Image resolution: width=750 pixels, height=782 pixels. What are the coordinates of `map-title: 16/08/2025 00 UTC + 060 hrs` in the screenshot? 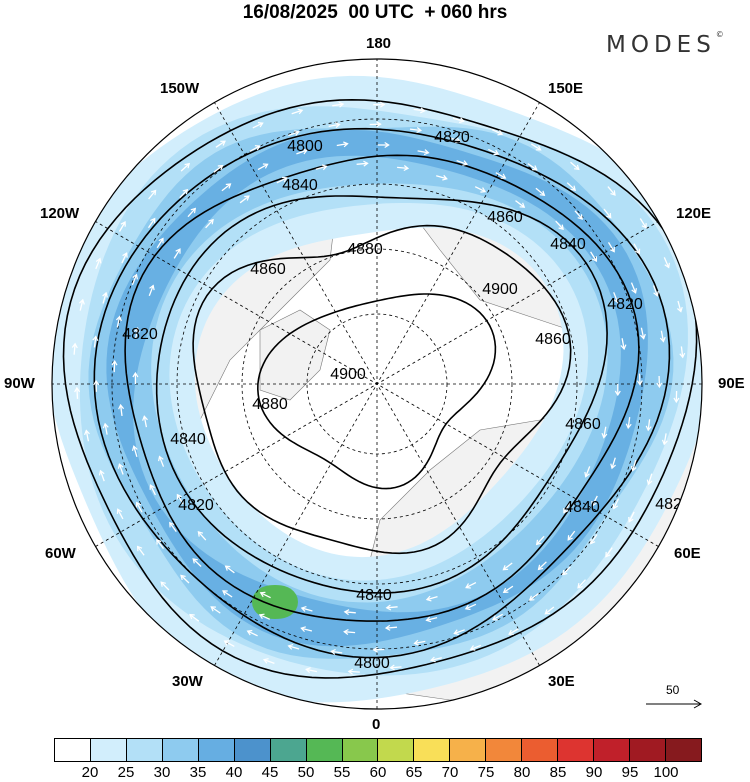 It's located at (375, 12).